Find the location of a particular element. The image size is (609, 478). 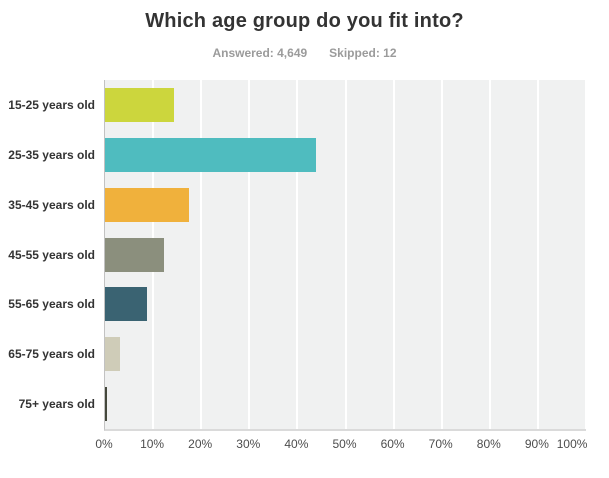

bar-track-35-45-years-old is located at coordinates (345, 205).